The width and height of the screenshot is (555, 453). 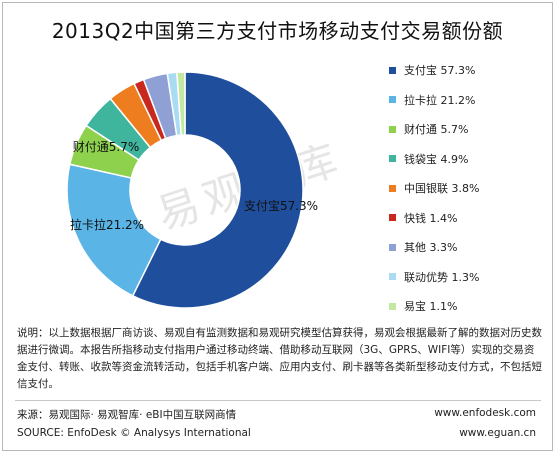 I want to click on source-cn: 来源：易观国际· 易观智库· eBI中国互联网商情, so click(x=127, y=415).